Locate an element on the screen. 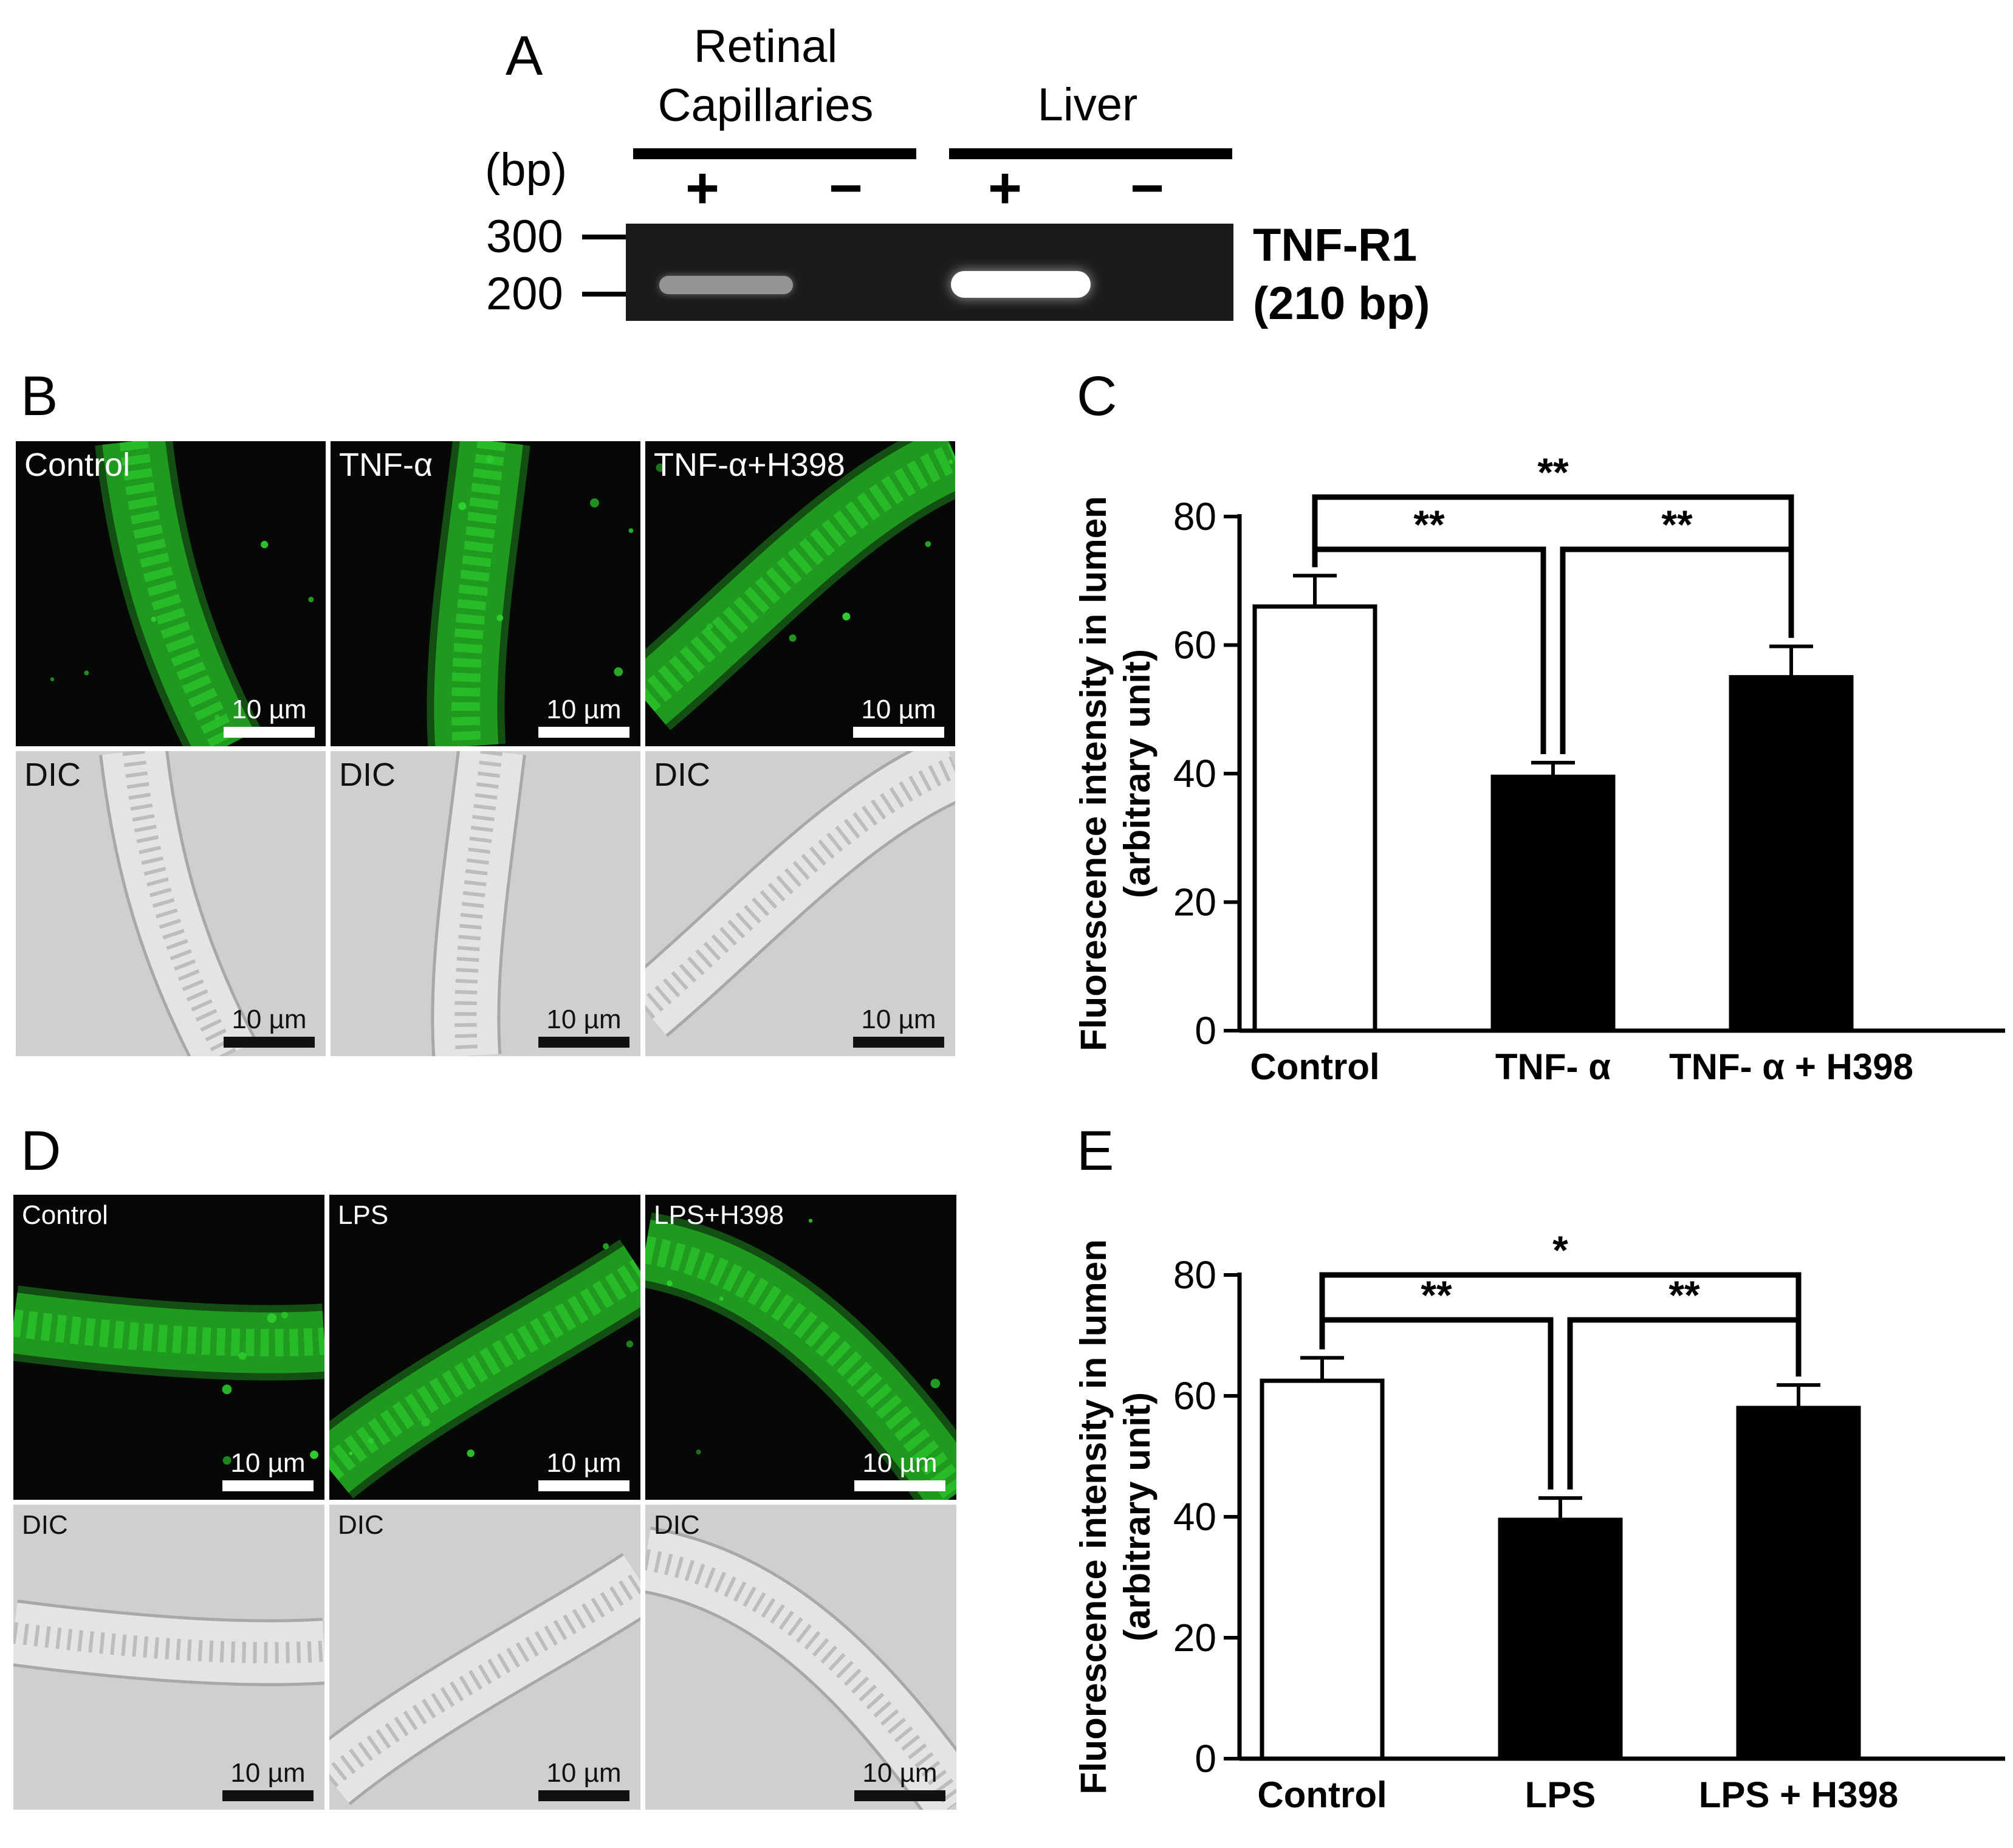 Image resolution: width=2013 pixels, height=1848 pixels. x-category-label: TNF- α is located at coordinates (1553, 1066).